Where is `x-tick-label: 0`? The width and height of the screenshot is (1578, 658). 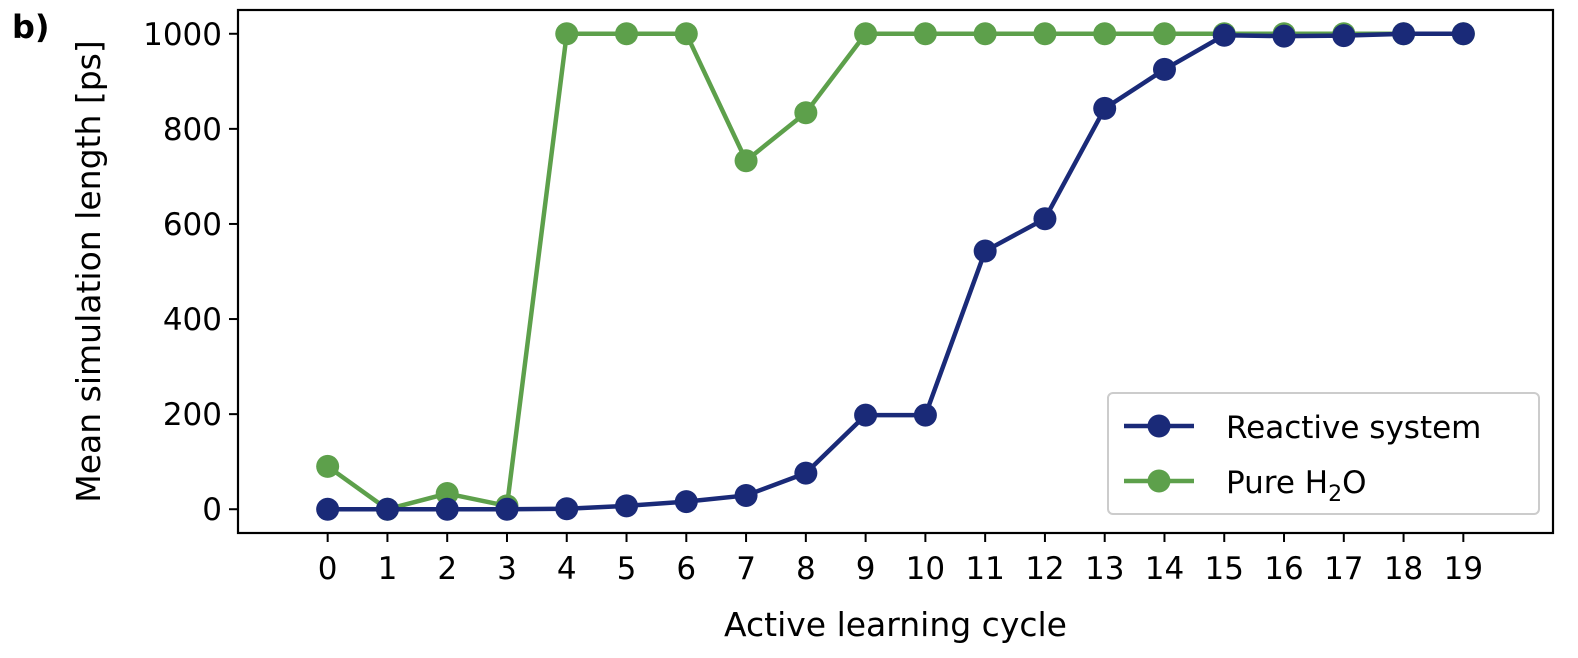 x-tick-label: 0 is located at coordinates (328, 569).